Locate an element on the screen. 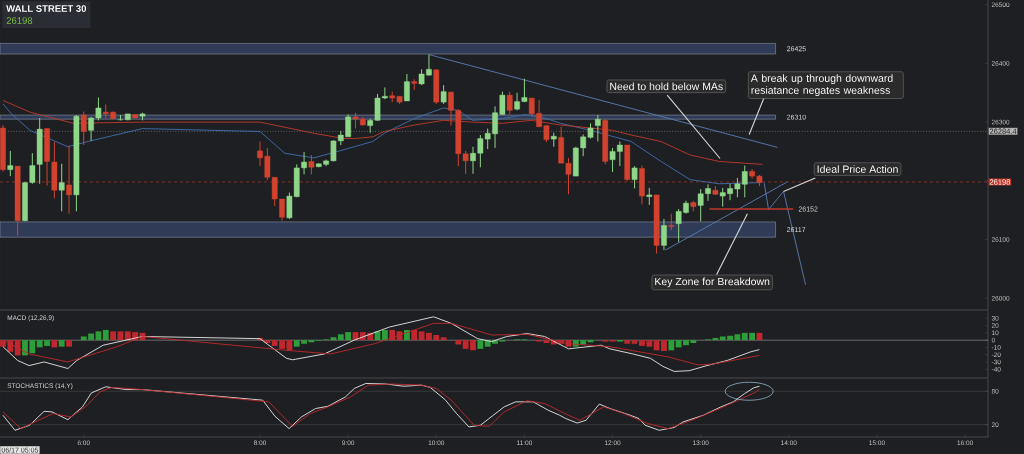 Image resolution: width=1024 pixels, height=454 pixels. annotation: Need to hold below MAs is located at coordinates (666, 86).